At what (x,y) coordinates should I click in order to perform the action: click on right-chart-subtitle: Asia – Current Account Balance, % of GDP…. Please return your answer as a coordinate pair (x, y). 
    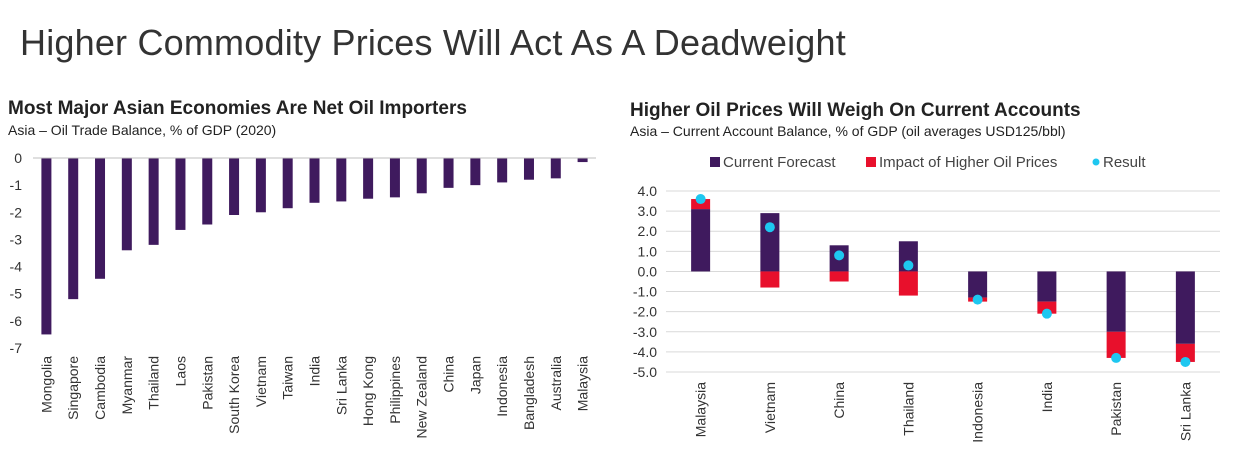
    Looking at the image, I should click on (848, 131).